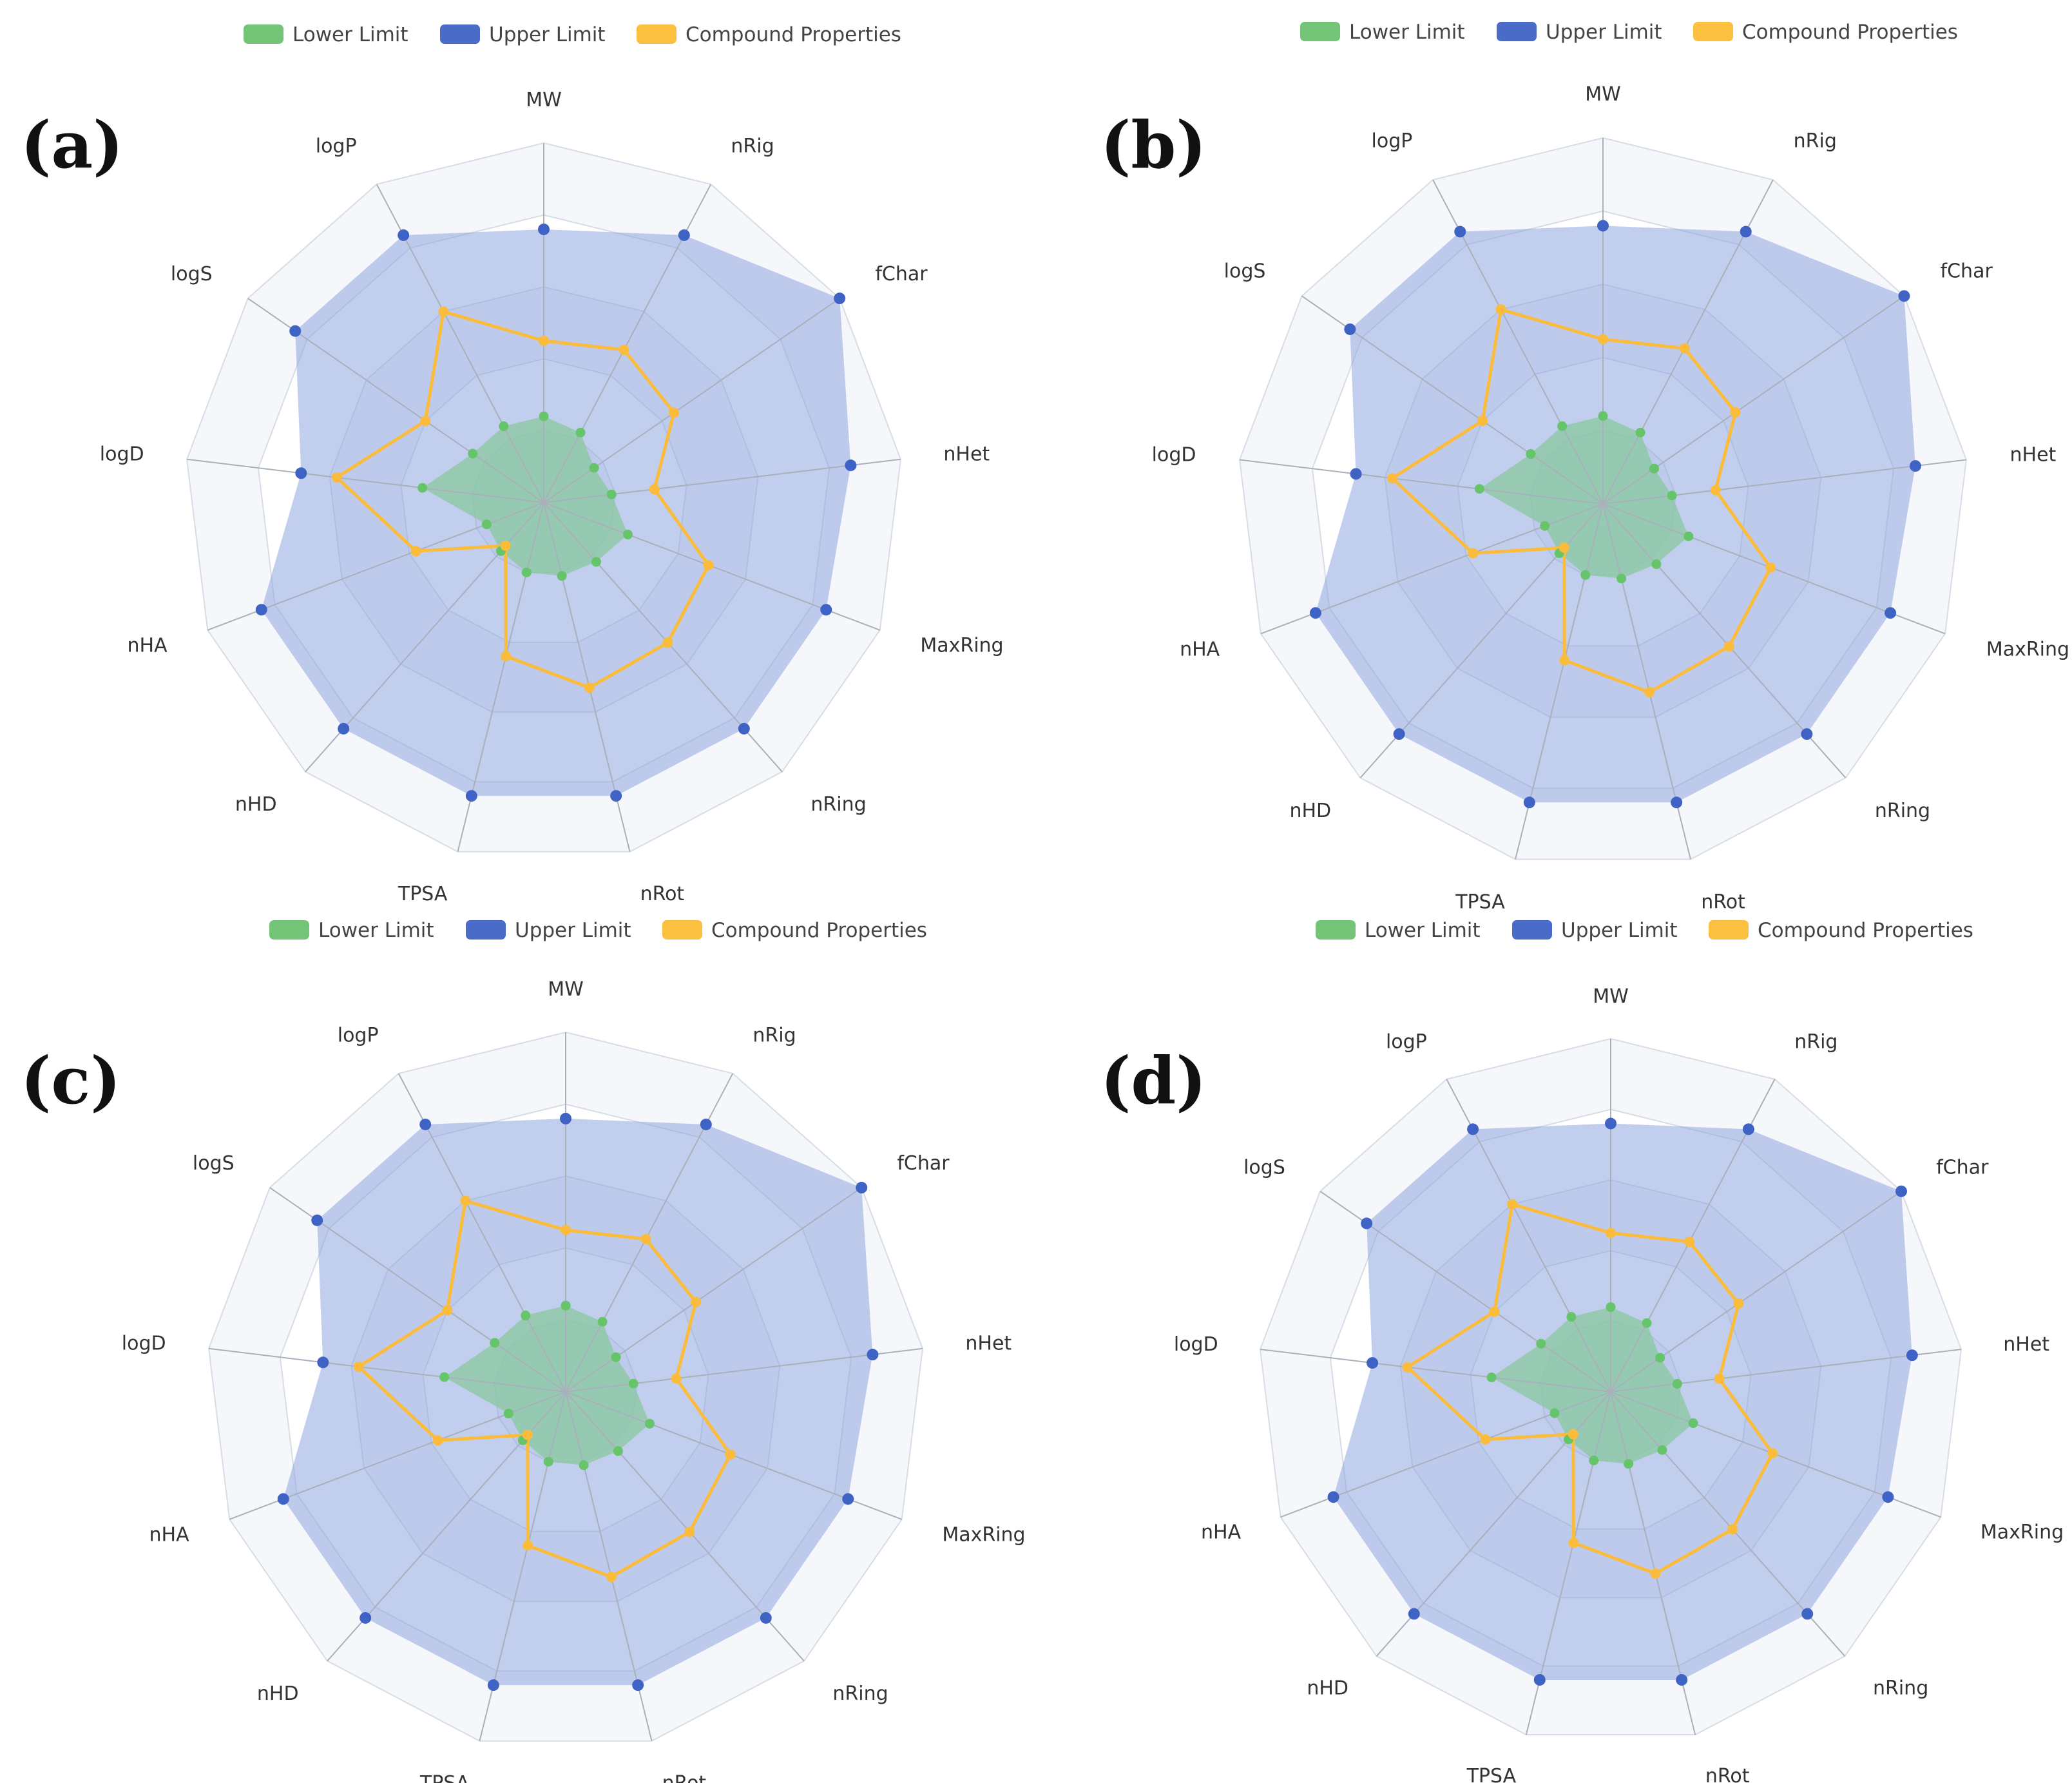 The height and width of the screenshot is (1783, 2072). I want to click on legend-label-upper: Upper Limit, so click(547, 35).